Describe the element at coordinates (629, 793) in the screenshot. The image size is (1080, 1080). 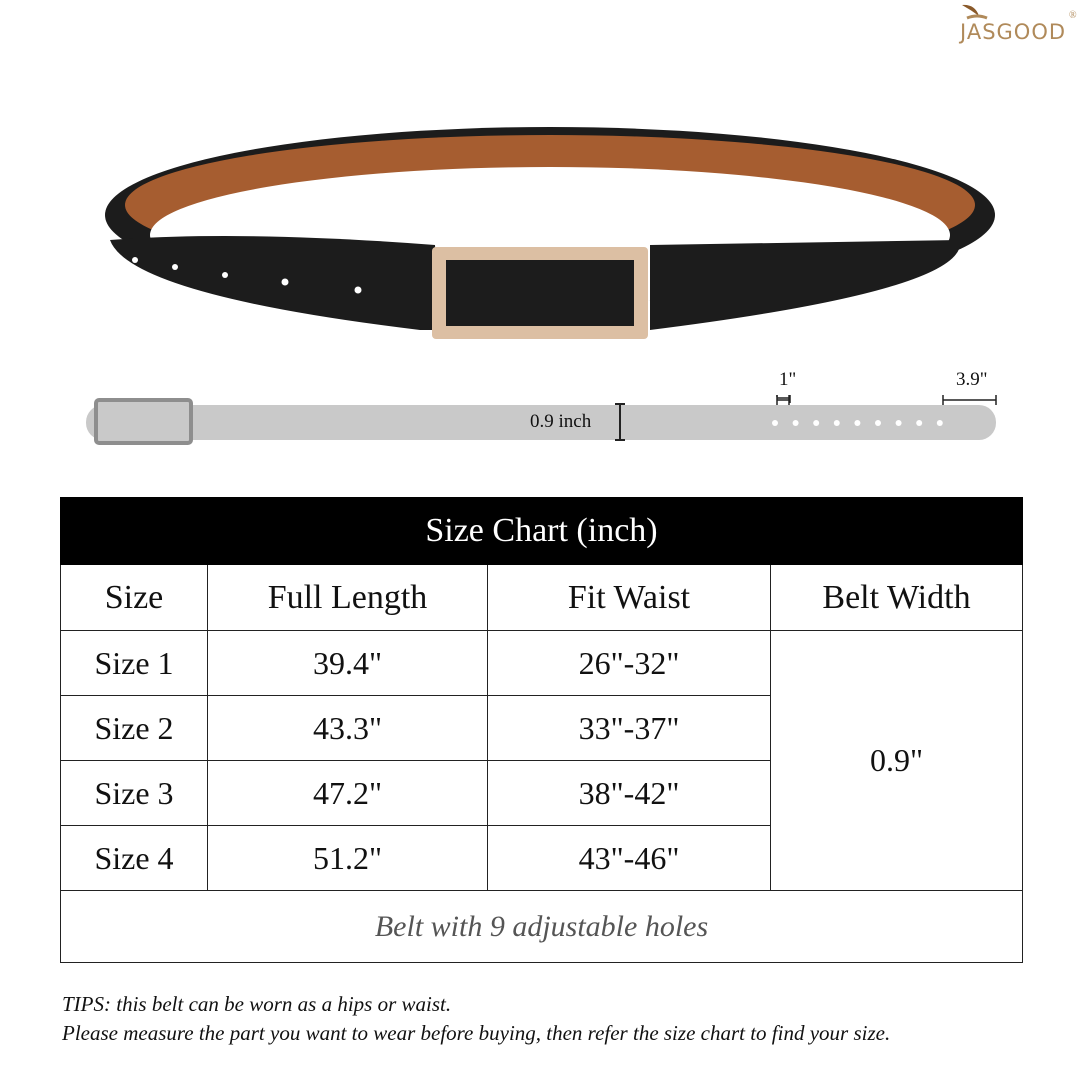
I see `cell-waist: 38"-42"` at that location.